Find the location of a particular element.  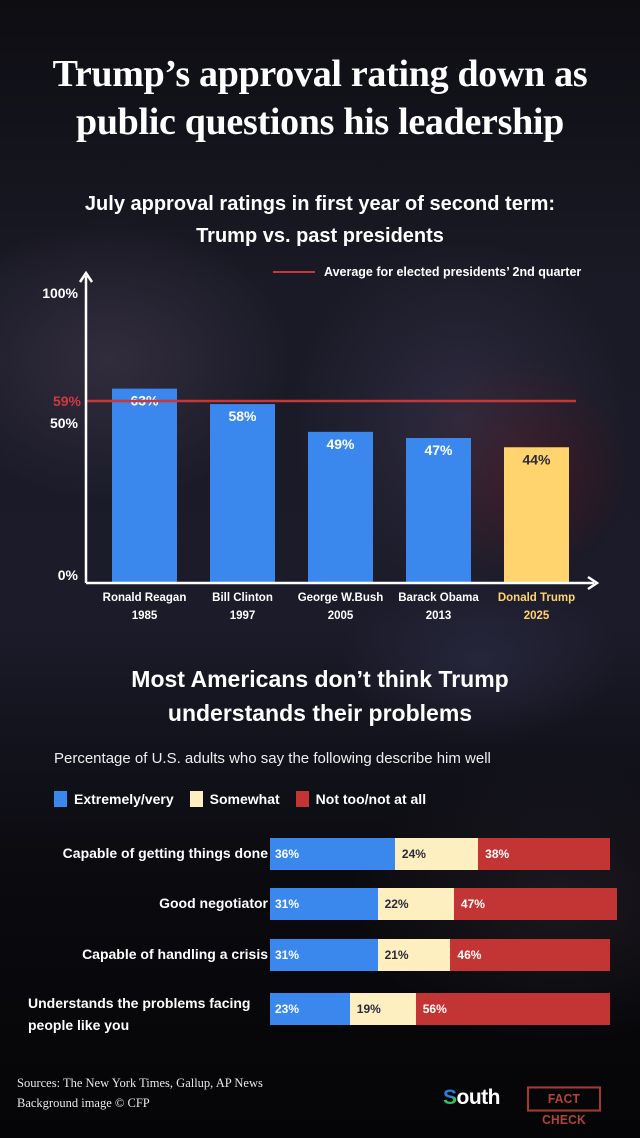

x-tick-label-name: Ronald Reagan is located at coordinates (145, 598).